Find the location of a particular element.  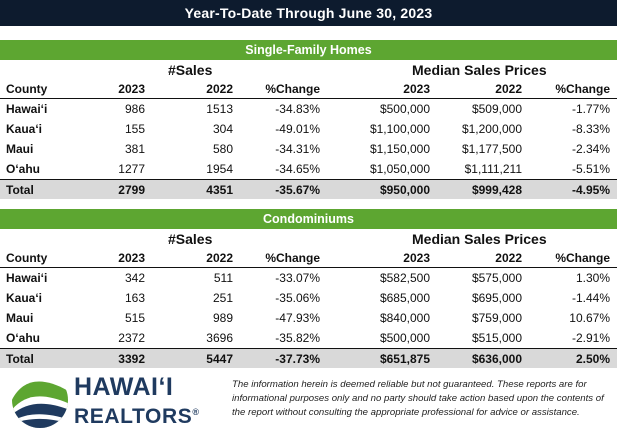

price-change-cell: -2.34% is located at coordinates (590, 149).